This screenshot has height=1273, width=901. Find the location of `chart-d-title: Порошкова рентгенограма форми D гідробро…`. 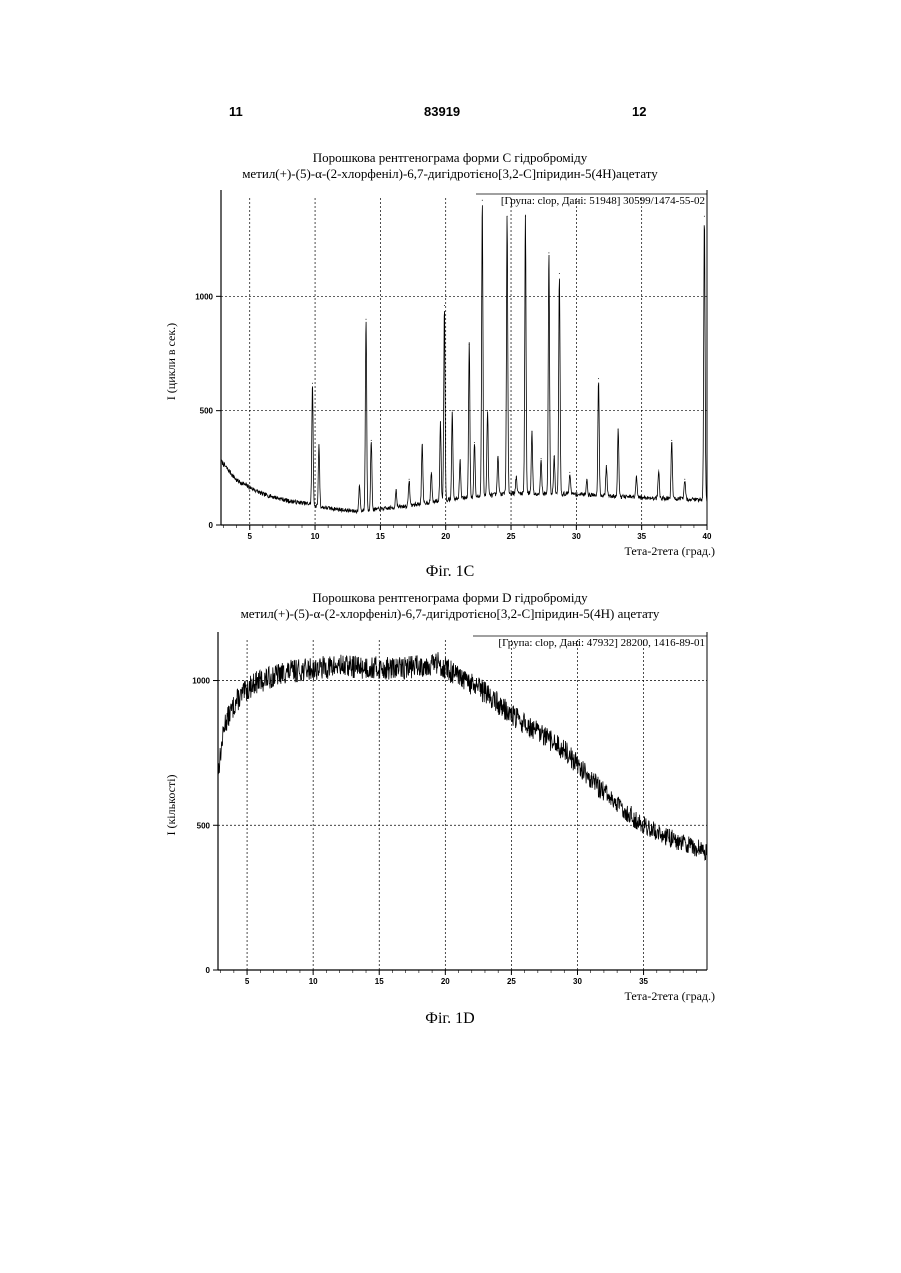

chart-d-title: Порошкова рентгенограма форми D гідробро… is located at coordinates (450, 606).